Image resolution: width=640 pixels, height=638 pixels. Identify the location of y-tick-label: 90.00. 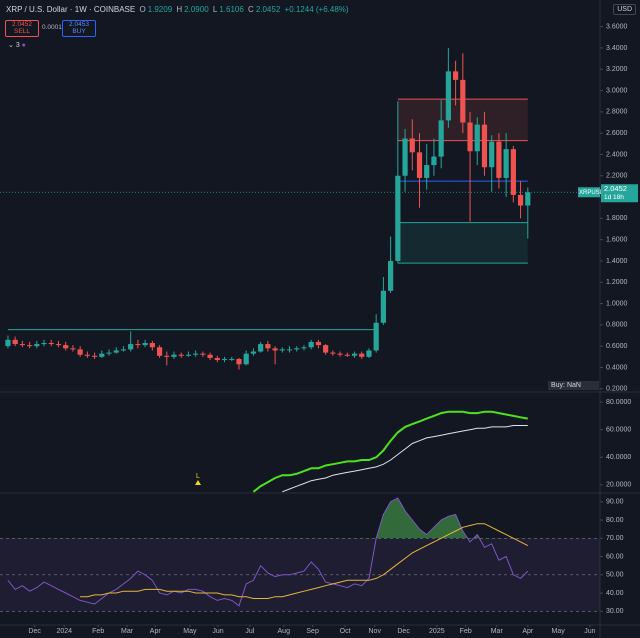
(615, 502).